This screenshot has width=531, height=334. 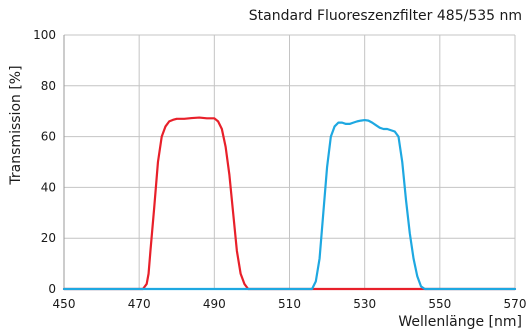 What do you see at coordinates (139, 304) in the screenshot?
I see `x-tick-label: 470` at bounding box center [139, 304].